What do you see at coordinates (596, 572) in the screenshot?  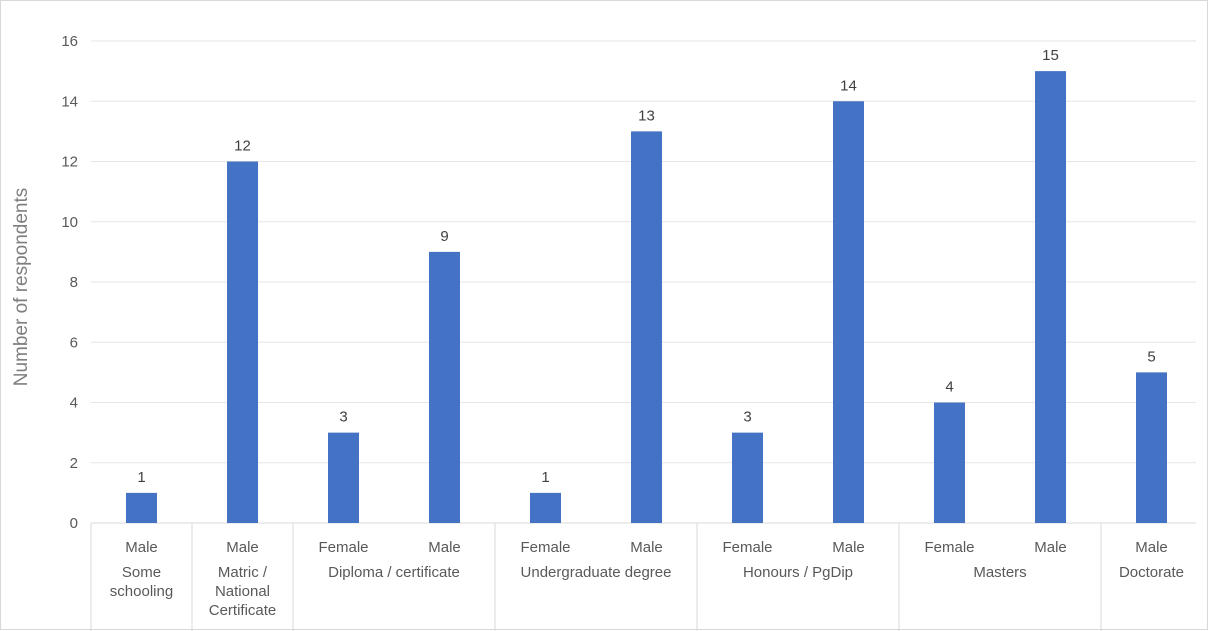 I see `group-label: Undergraduate degree` at bounding box center [596, 572].